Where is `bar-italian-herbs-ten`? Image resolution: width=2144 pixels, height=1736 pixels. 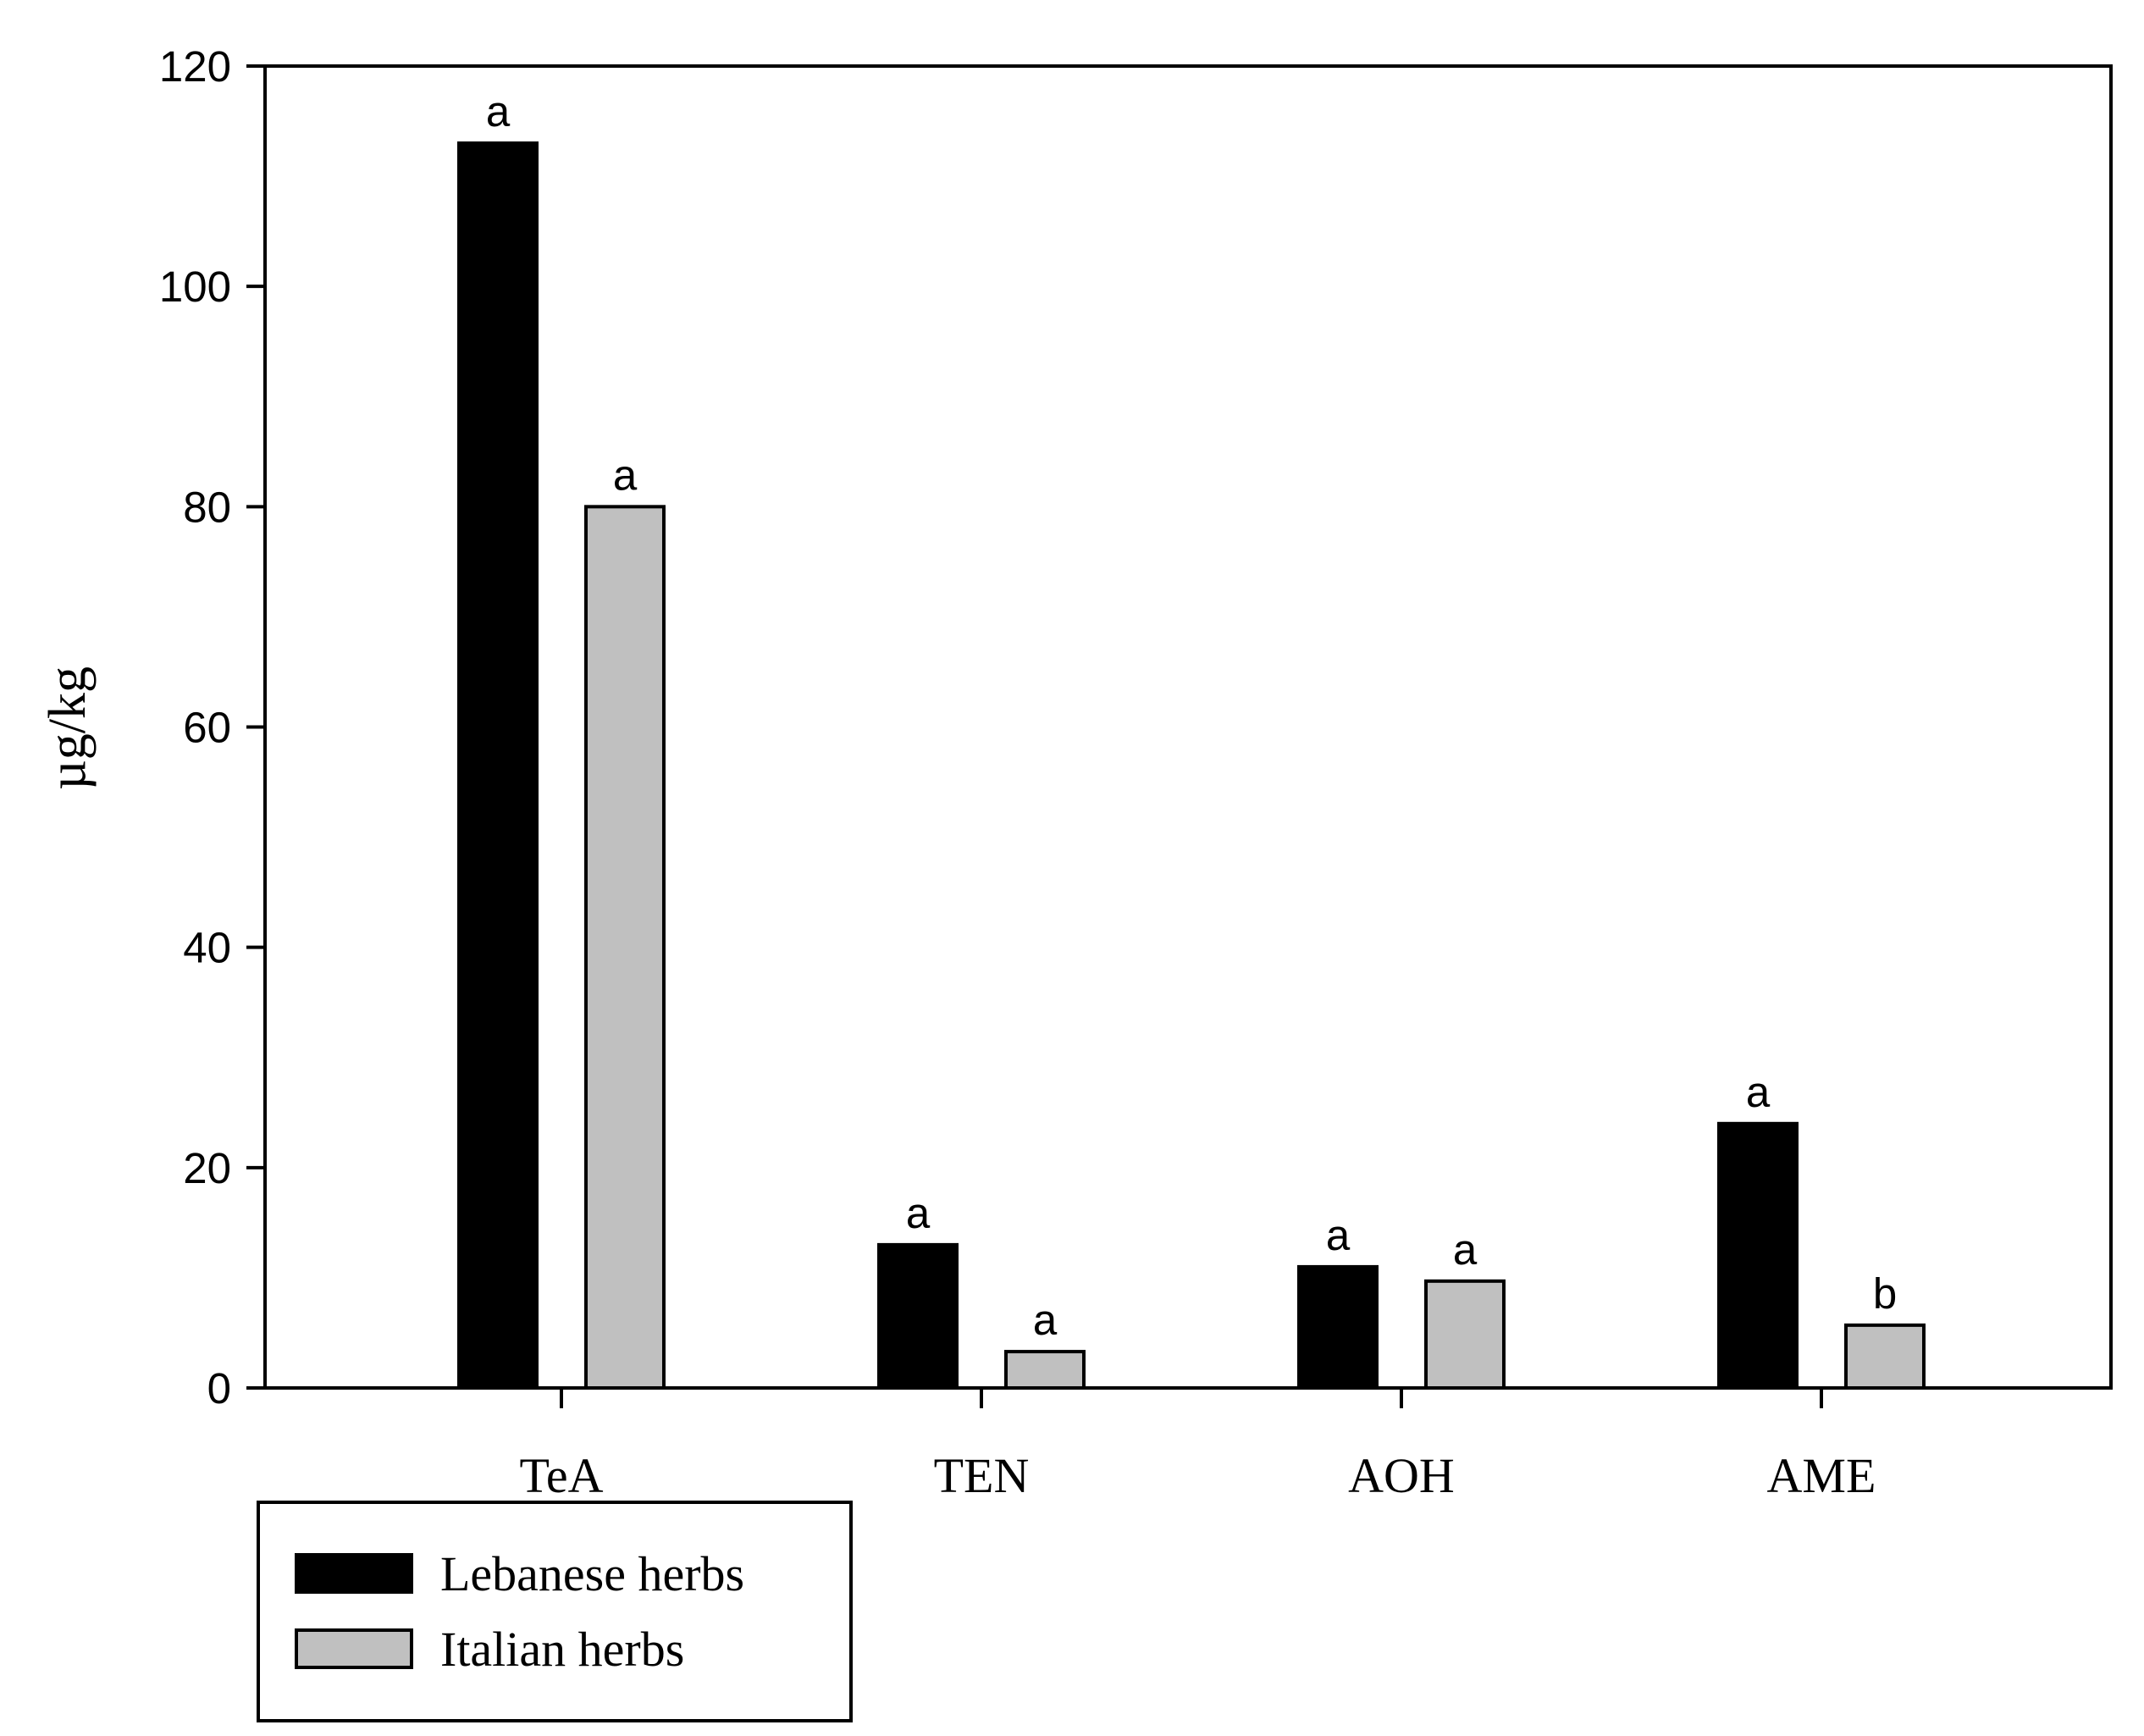
bar-italian-herbs-ten is located at coordinates (1045, 1370).